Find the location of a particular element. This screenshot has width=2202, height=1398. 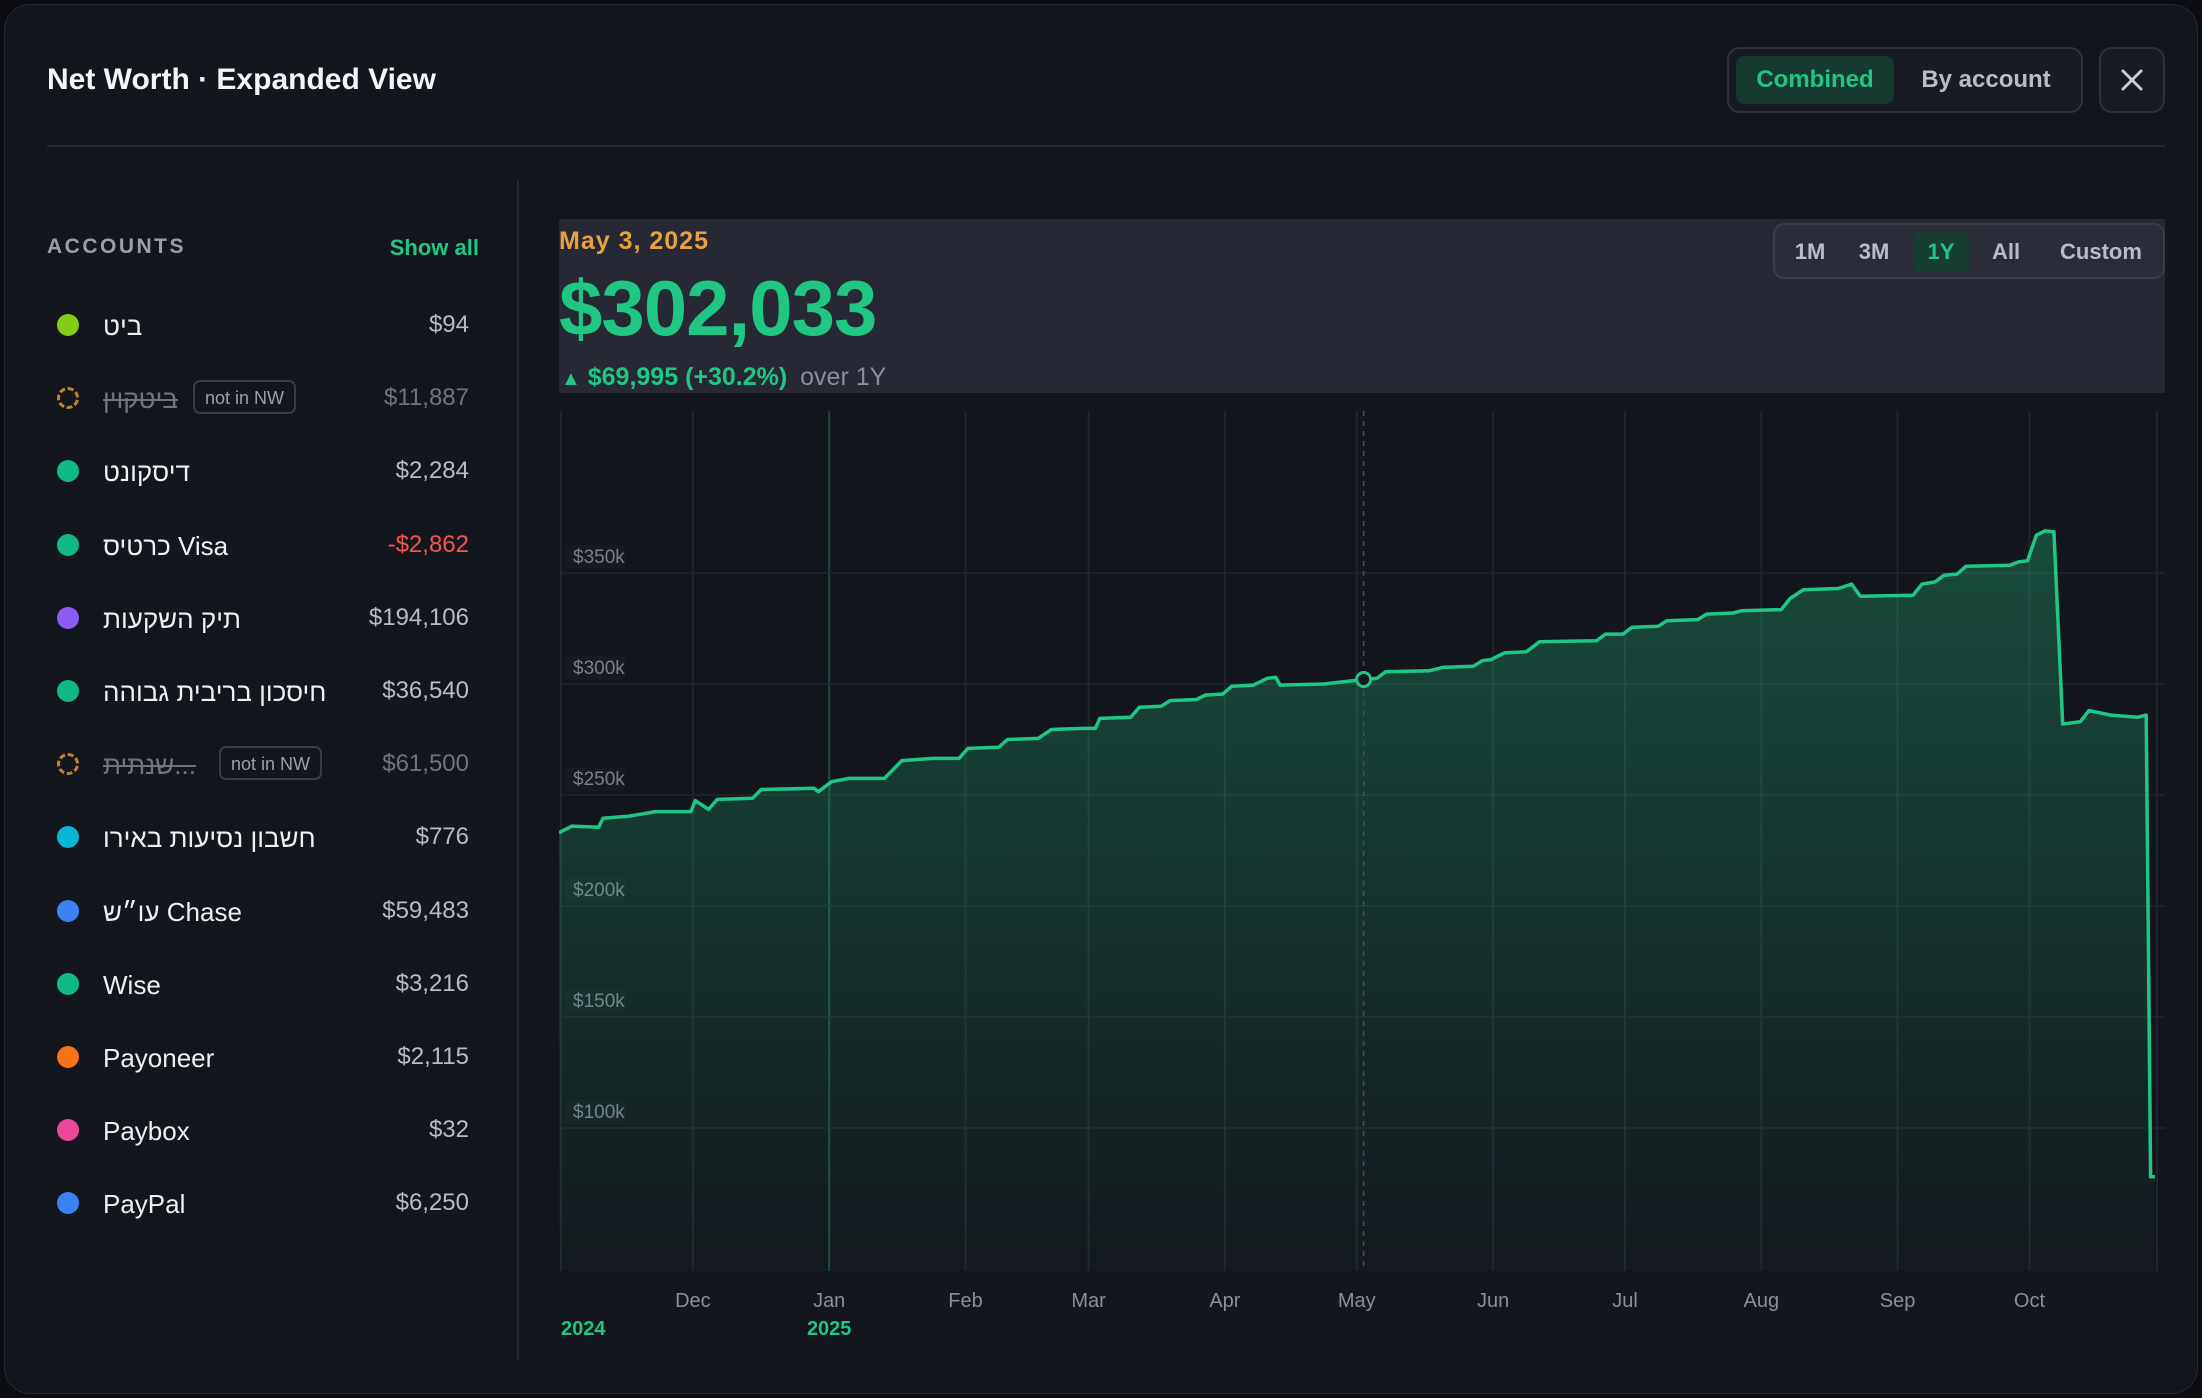

account-balance: -$2,862 is located at coordinates (428, 544).